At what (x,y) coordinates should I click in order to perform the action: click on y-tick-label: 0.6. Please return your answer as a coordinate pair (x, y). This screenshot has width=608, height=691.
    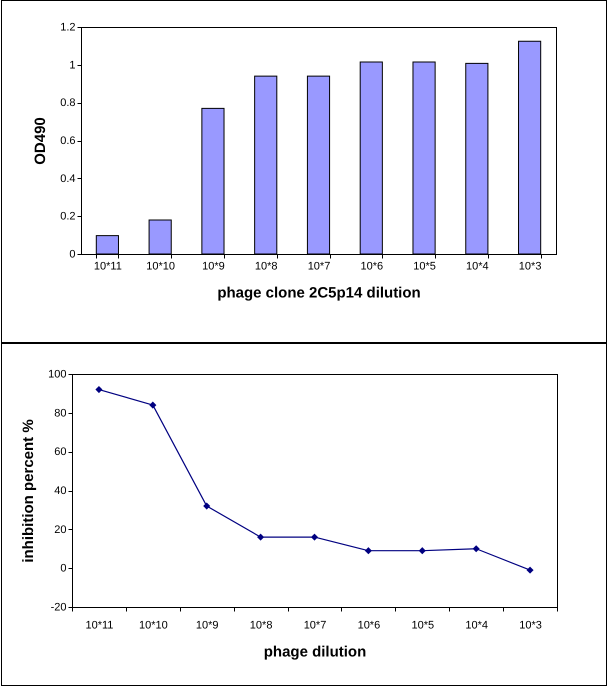
    Looking at the image, I should click on (68, 141).